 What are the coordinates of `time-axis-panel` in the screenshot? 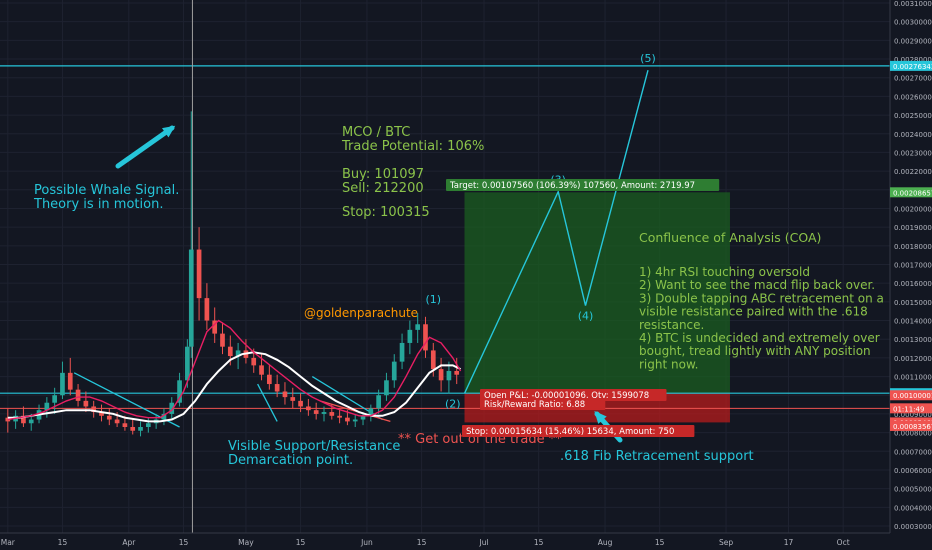 It's located at (466, 541).